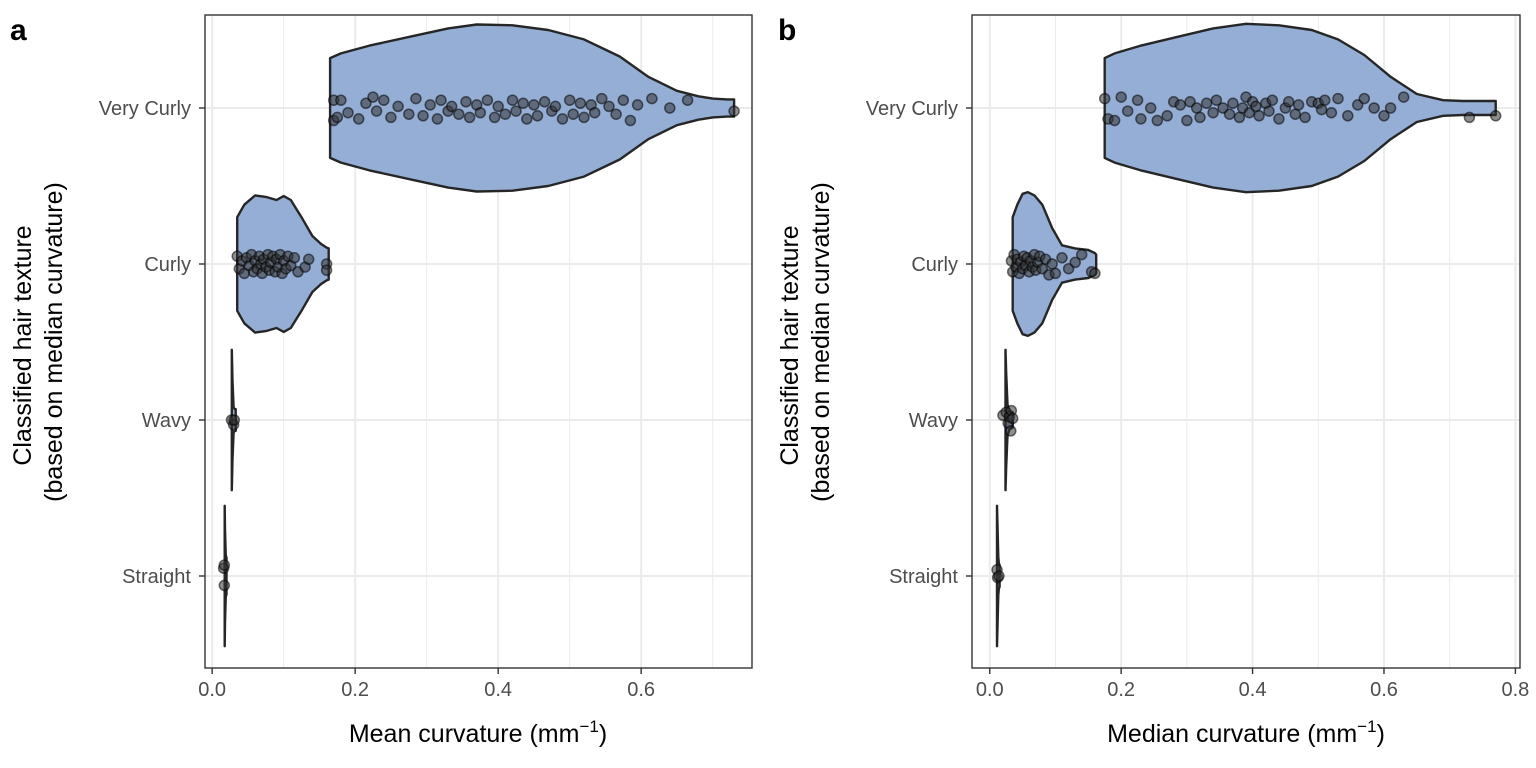 Image resolution: width=1536 pixels, height=768 pixels. Describe the element at coordinates (224, 565) in the screenshot. I see `panel-a-point-straight` at that location.